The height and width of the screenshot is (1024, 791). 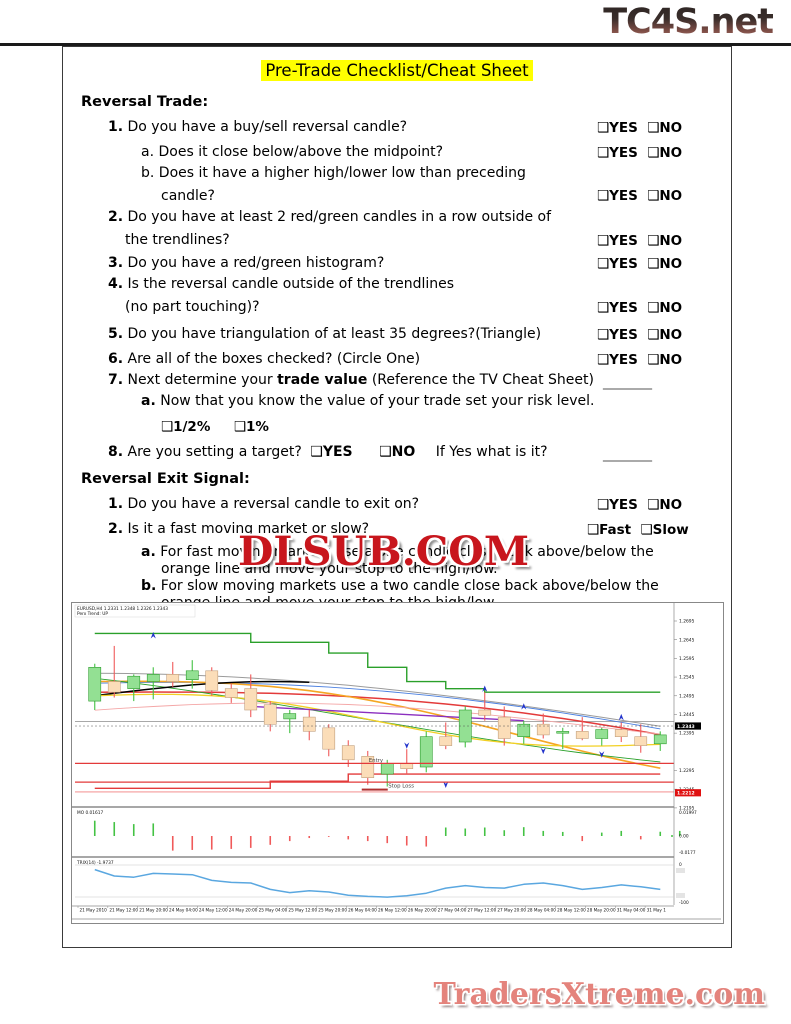 What do you see at coordinates (687, 734) in the screenshot?
I see `chart-text: 1.2395` at bounding box center [687, 734].